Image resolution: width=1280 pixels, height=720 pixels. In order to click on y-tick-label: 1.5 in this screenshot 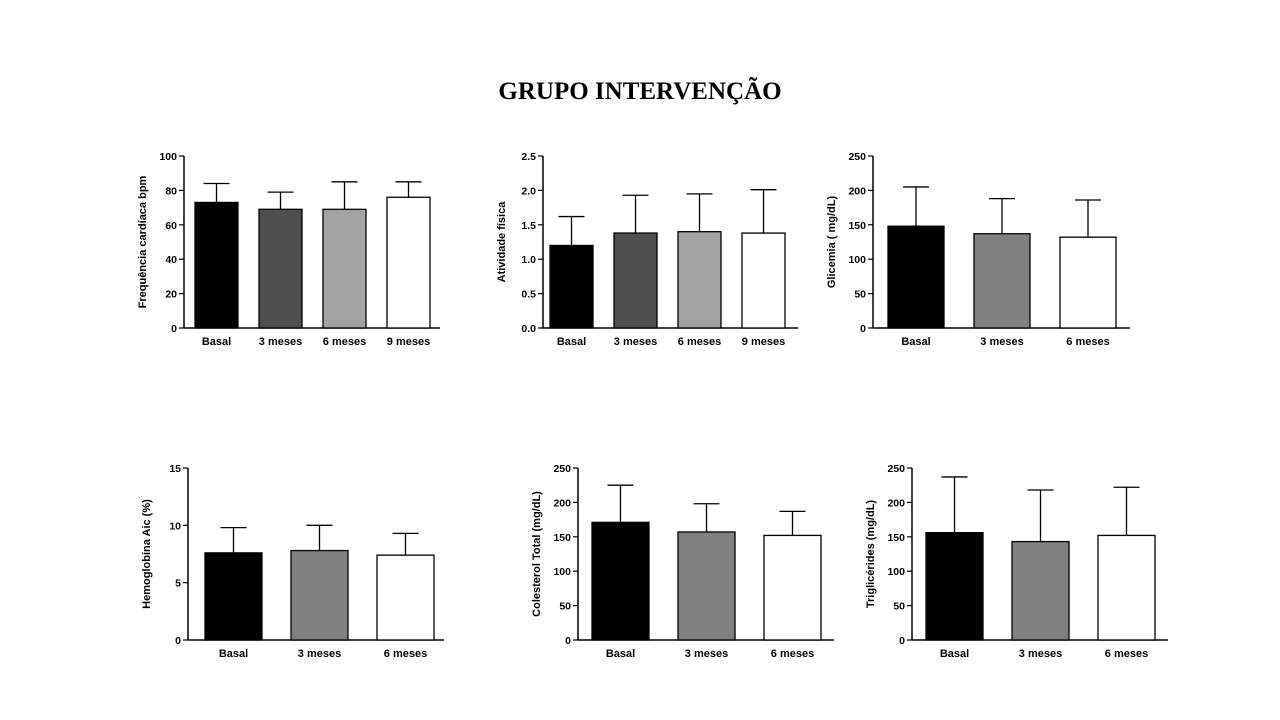, I will do `click(528, 226)`.